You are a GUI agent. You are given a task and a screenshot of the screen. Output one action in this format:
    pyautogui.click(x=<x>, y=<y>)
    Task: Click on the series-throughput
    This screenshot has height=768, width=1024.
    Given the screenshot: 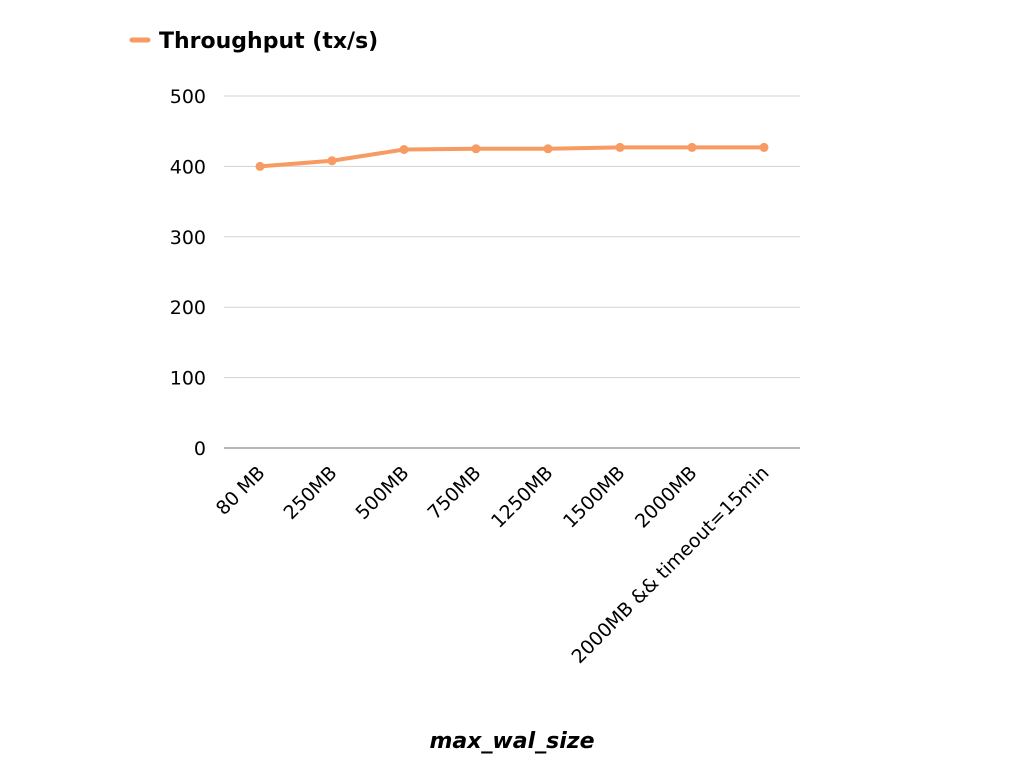 What is the action you would take?
    pyautogui.click(x=512, y=156)
    